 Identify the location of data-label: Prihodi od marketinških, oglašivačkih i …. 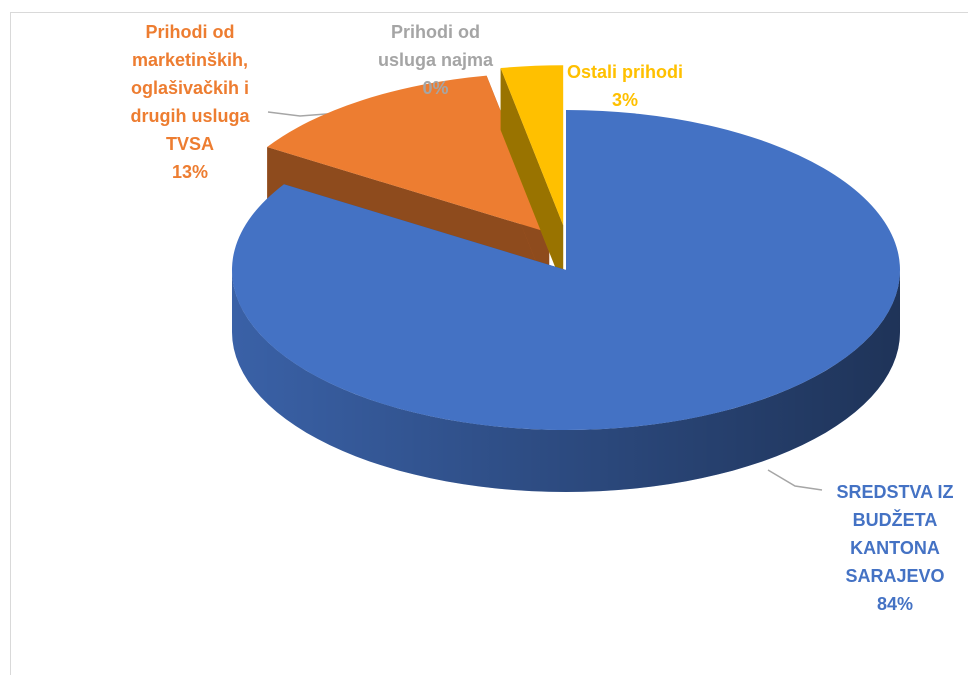
(190, 102).